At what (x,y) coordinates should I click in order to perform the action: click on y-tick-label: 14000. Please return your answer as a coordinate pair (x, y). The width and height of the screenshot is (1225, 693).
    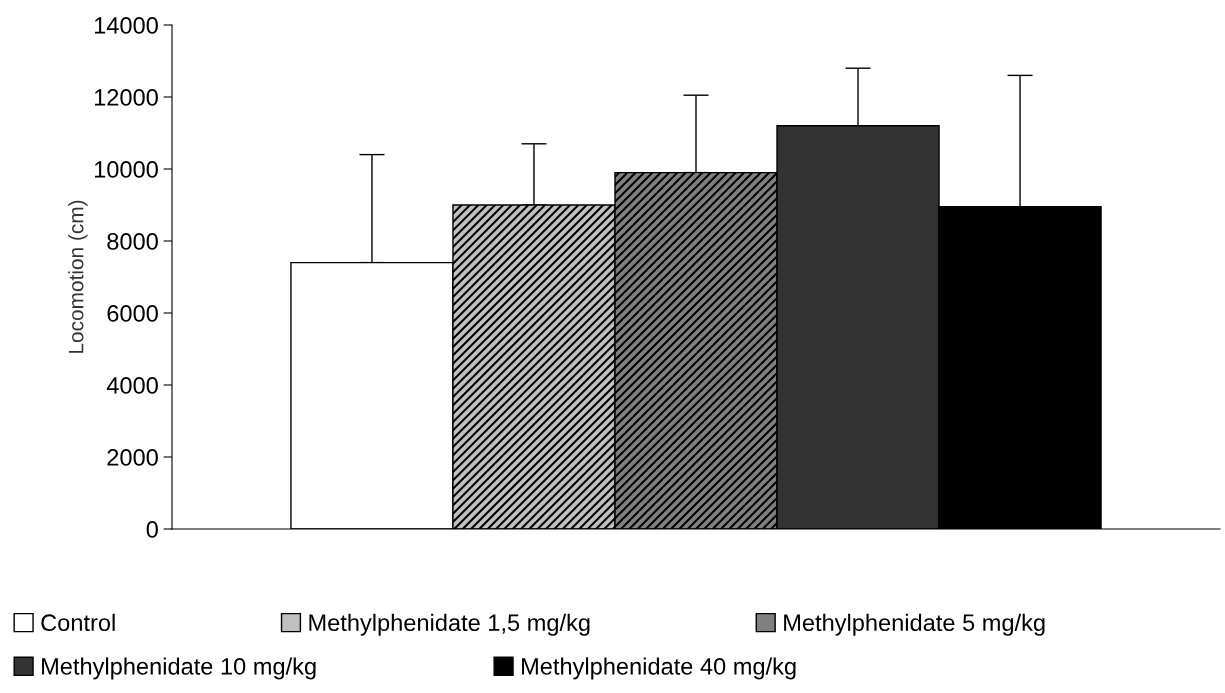
    Looking at the image, I should click on (126, 25).